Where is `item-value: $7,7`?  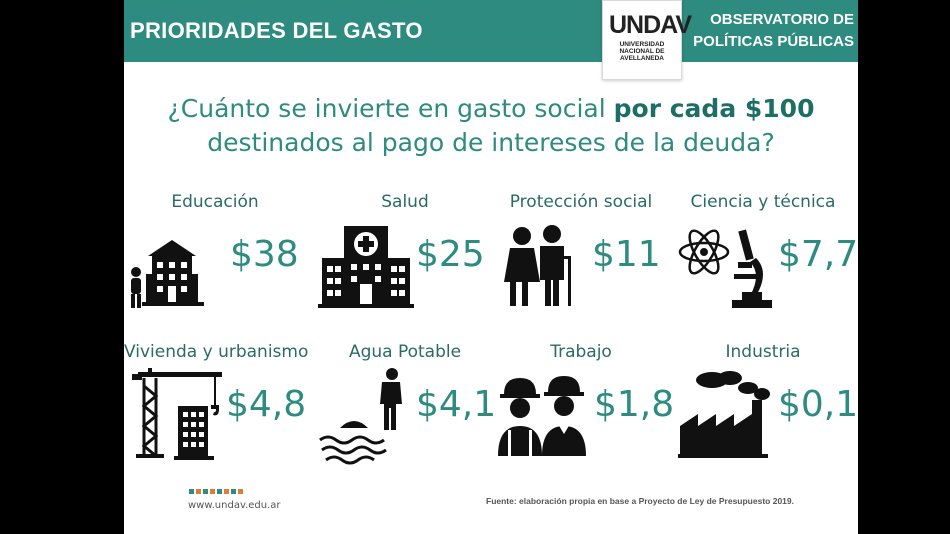 item-value: $7,7 is located at coordinates (818, 254).